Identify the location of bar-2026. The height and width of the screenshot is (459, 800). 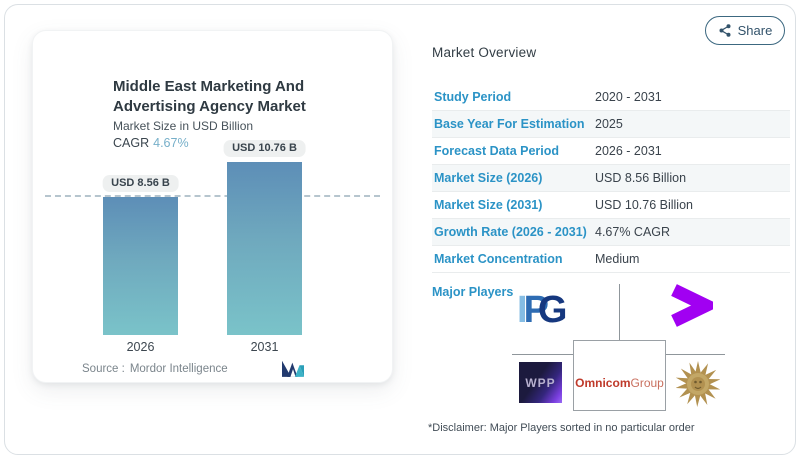
(140, 266).